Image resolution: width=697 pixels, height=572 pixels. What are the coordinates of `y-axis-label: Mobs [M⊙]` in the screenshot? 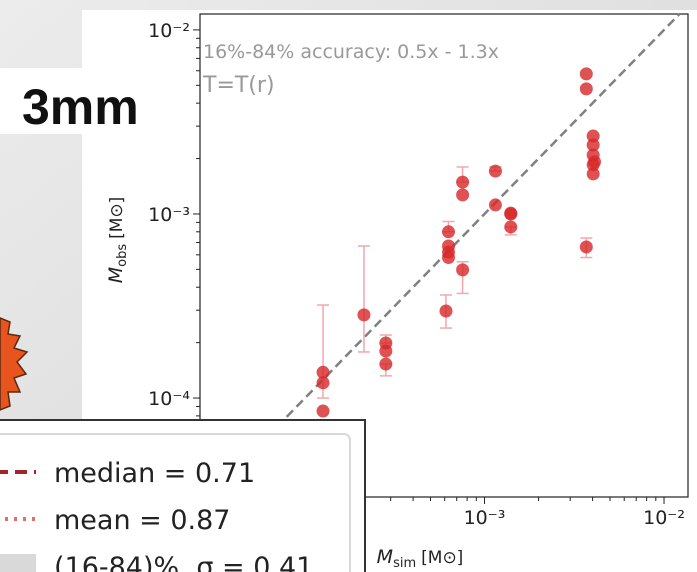 It's located at (117, 240).